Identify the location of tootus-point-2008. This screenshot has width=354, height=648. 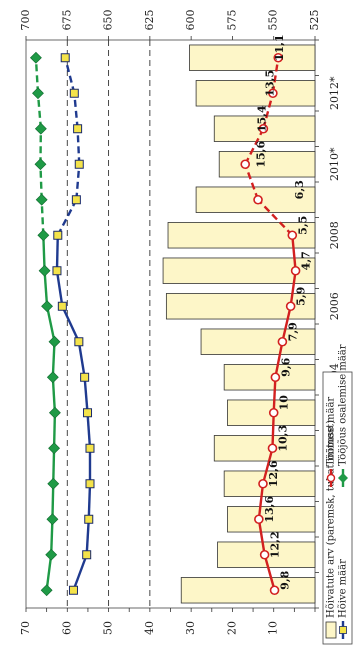
(292, 235).